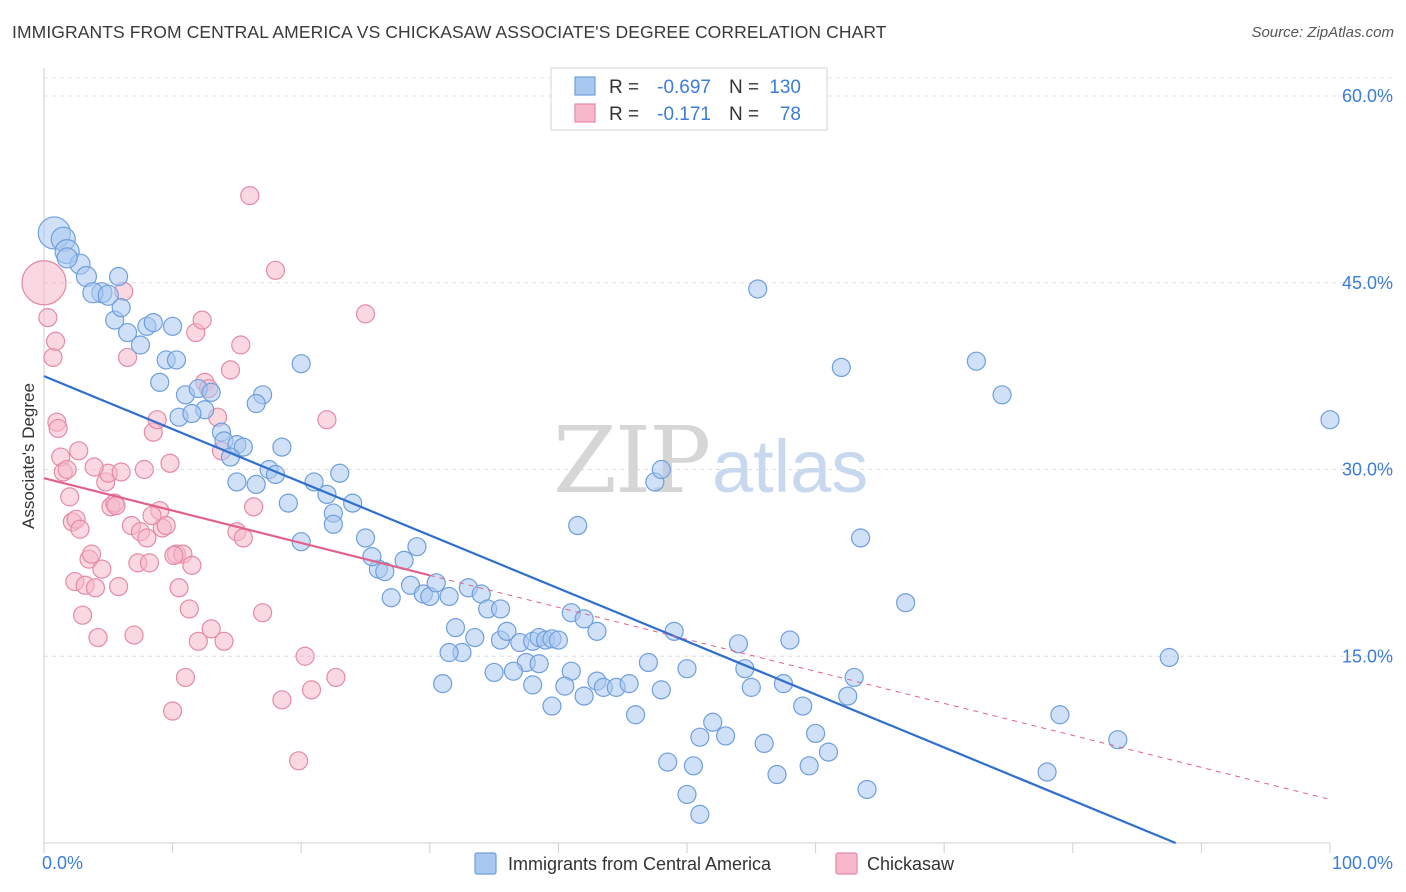  Describe the element at coordinates (1322, 32) in the screenshot. I see `source-label: Source: ZipAtlas.com` at that location.